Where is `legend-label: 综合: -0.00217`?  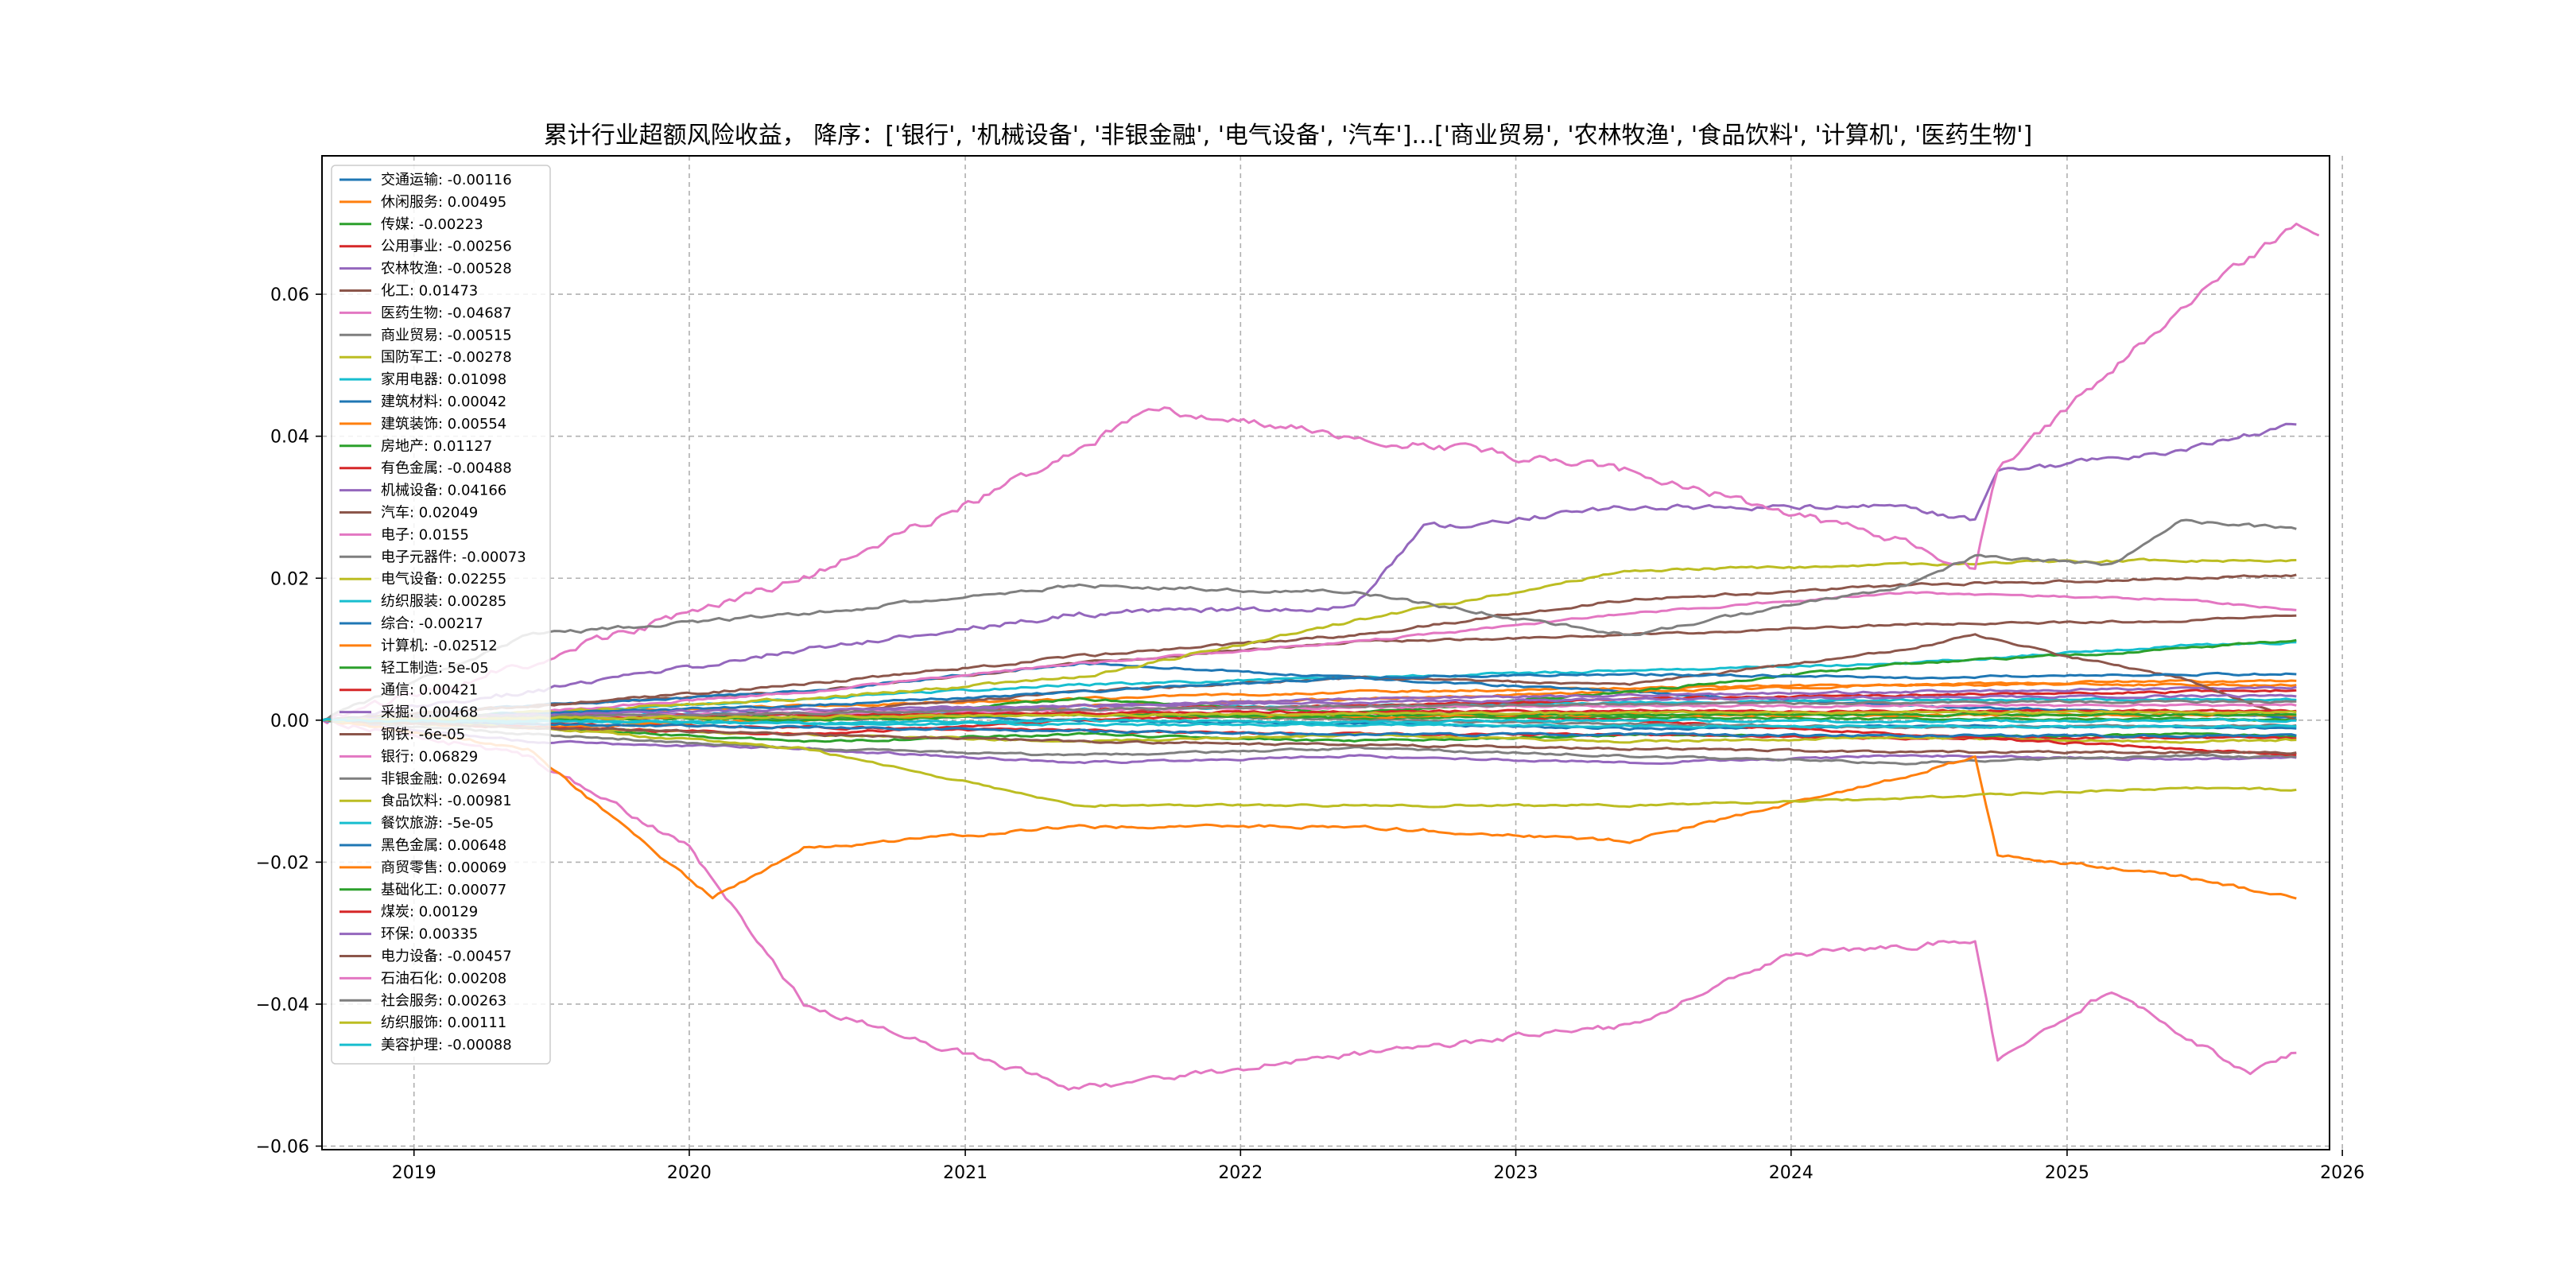 legend-label: 综合: -0.00217 is located at coordinates (432, 624).